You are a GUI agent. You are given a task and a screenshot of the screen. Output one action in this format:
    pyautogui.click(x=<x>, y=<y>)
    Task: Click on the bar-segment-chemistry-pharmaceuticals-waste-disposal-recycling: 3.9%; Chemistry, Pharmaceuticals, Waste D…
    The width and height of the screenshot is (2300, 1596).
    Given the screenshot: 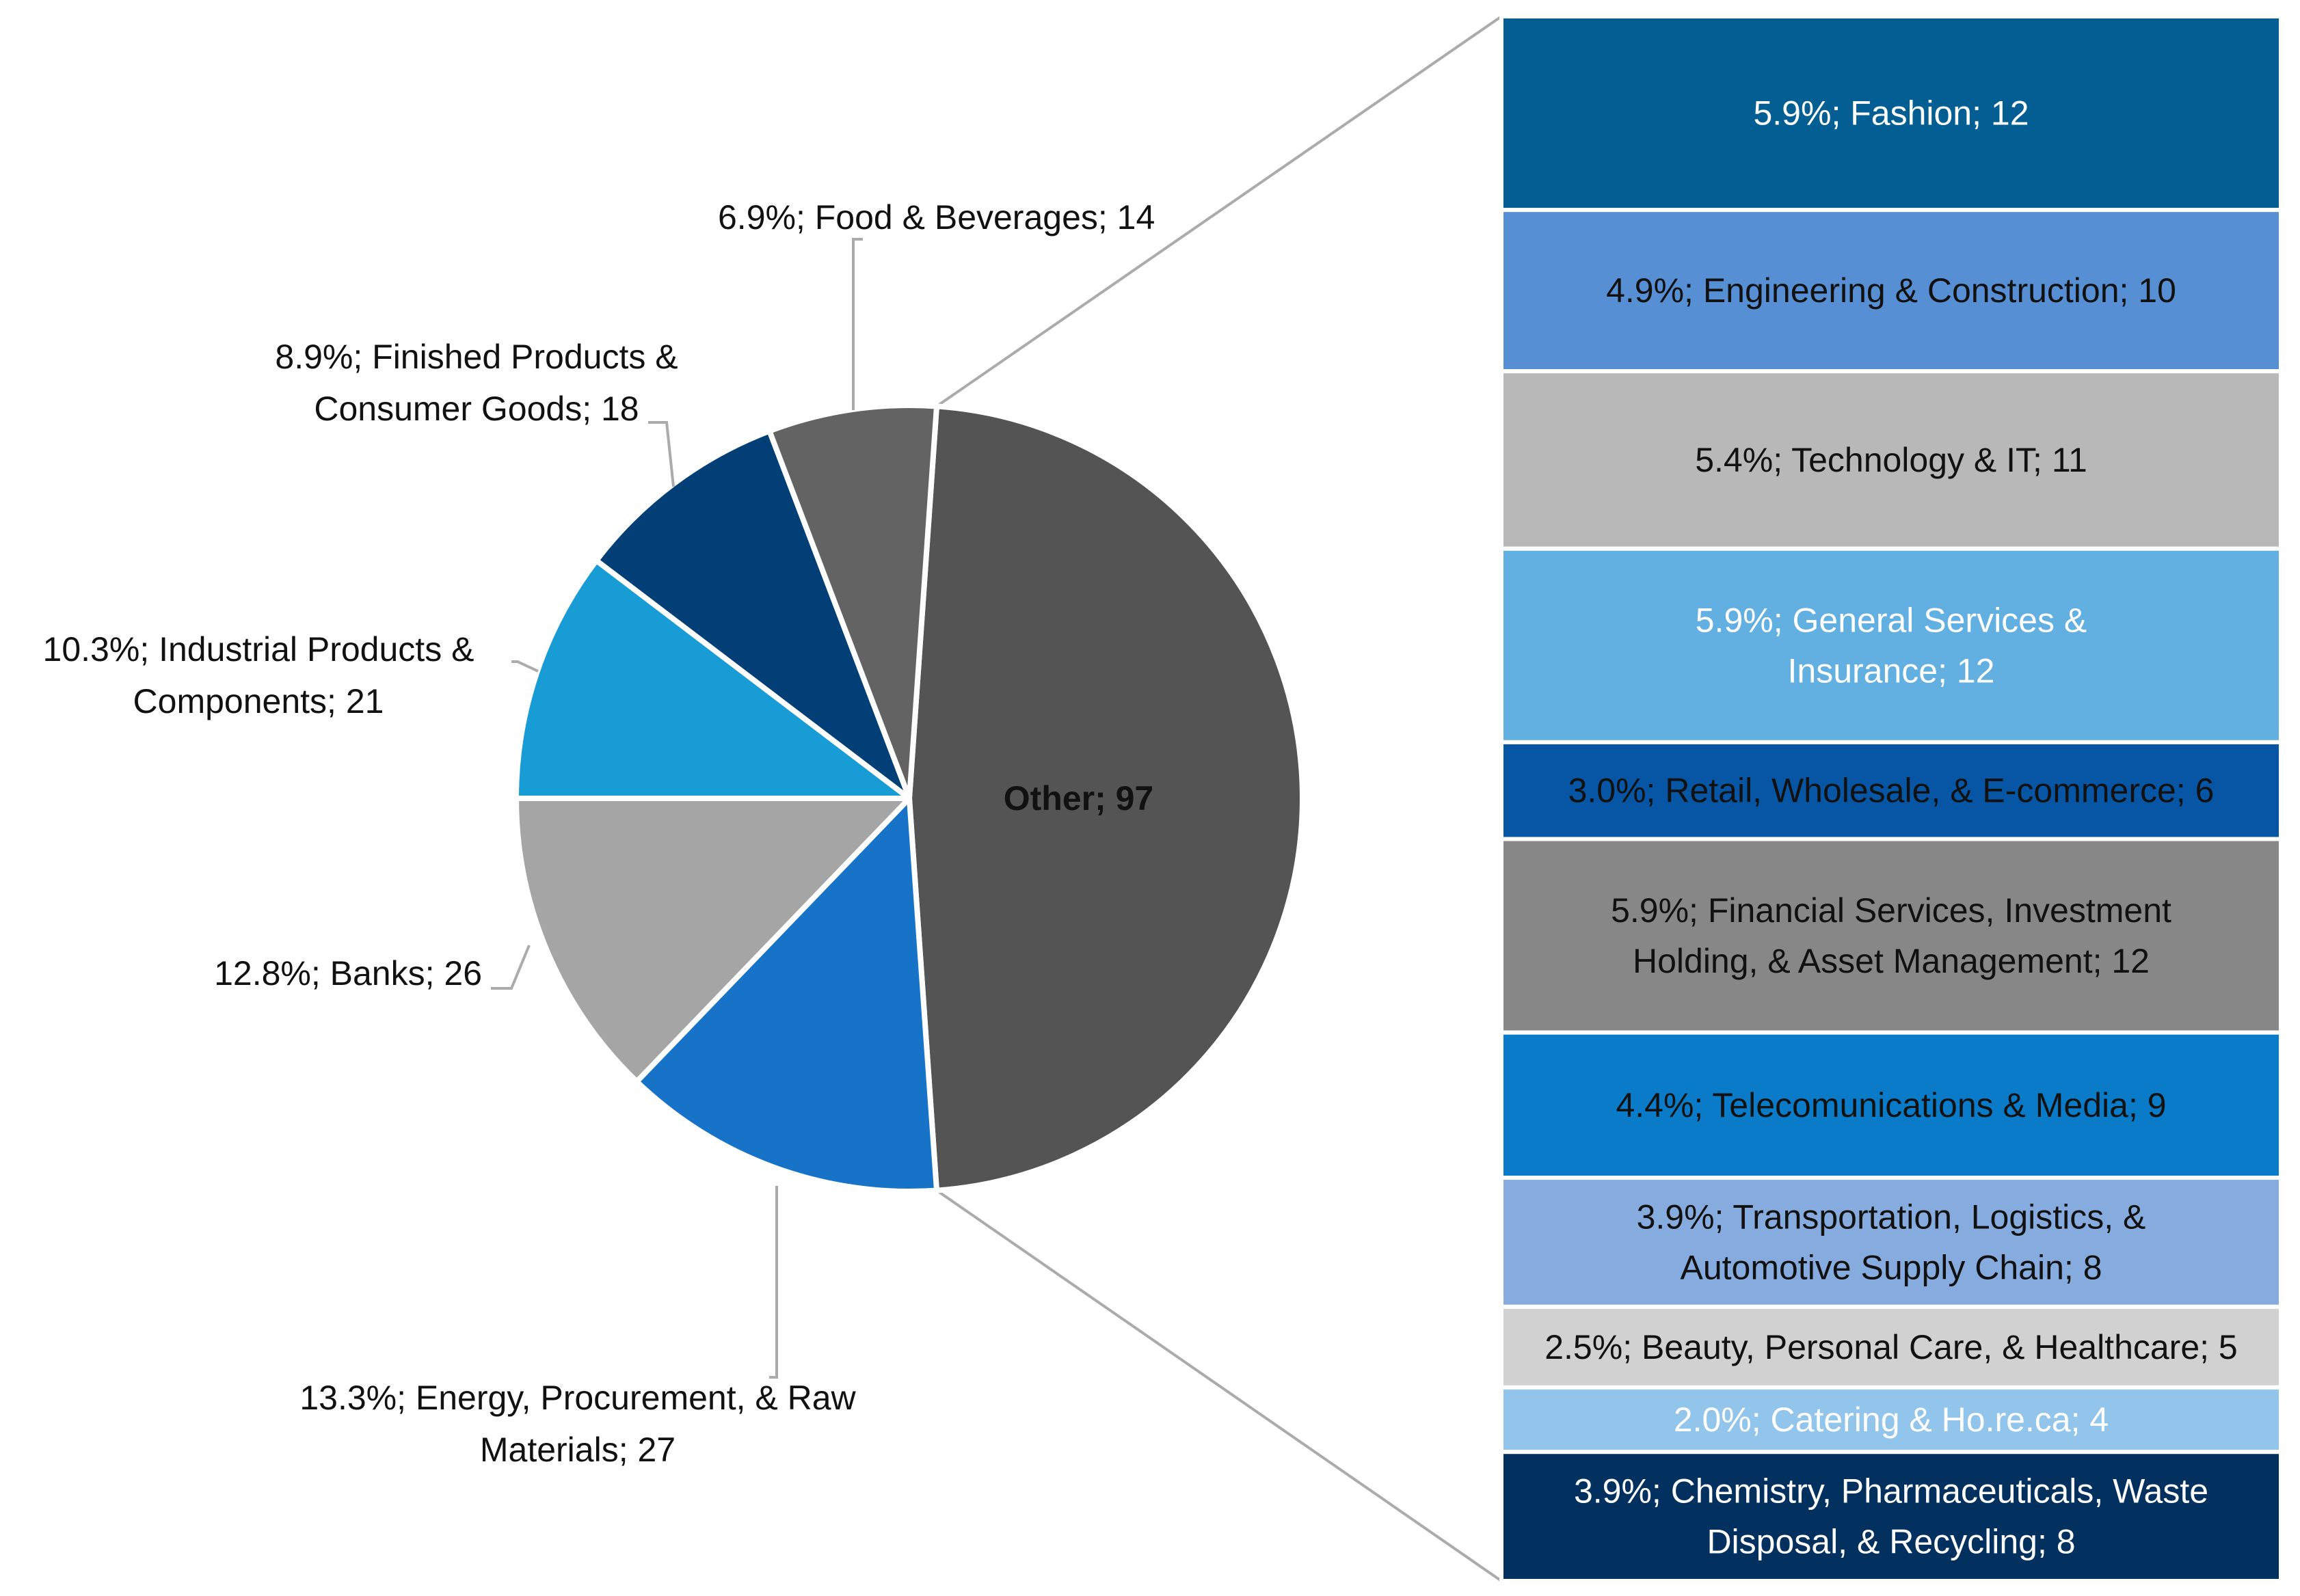 What is the action you would take?
    pyautogui.click(x=1891, y=1517)
    